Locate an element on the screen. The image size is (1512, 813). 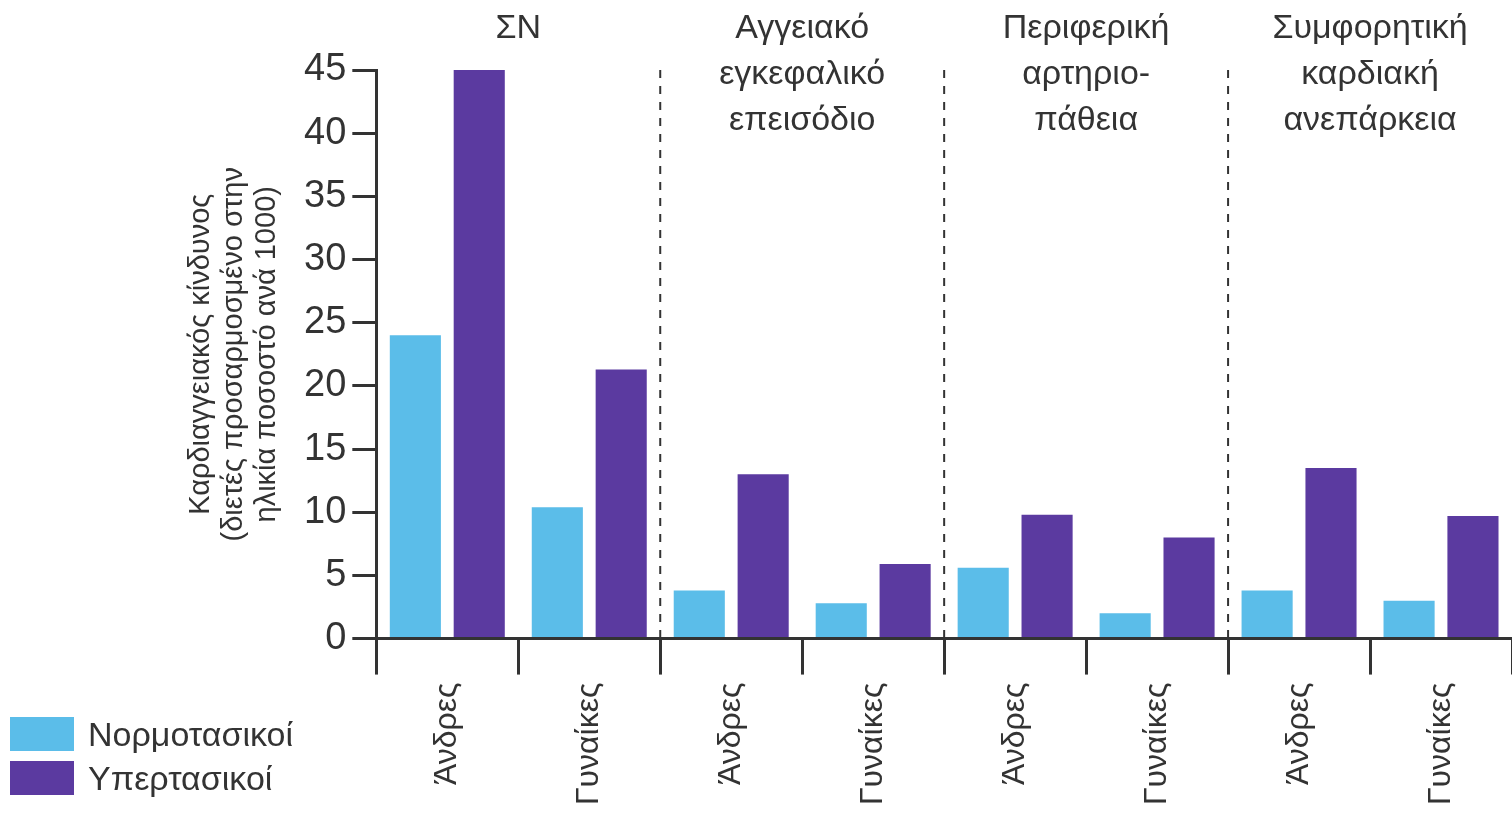
annotation: Αγγειακό εγκεφαλικό επεισόδιο is located at coordinates (802, 72).